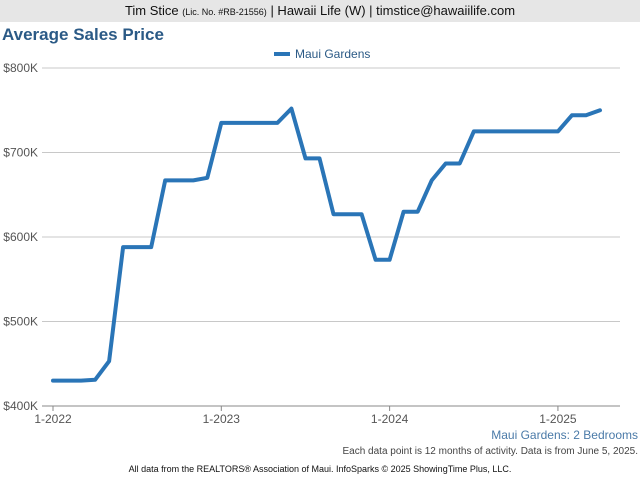 This screenshot has height=480, width=640. I want to click on legend-label: Maui Gardens, so click(332, 54).